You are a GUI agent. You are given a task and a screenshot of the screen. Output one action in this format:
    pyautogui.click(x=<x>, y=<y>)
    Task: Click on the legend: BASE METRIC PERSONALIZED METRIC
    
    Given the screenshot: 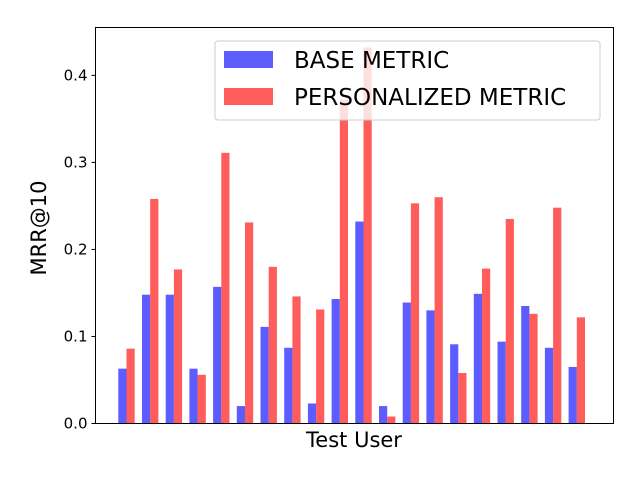 What is the action you would take?
    pyautogui.click(x=407, y=80)
    